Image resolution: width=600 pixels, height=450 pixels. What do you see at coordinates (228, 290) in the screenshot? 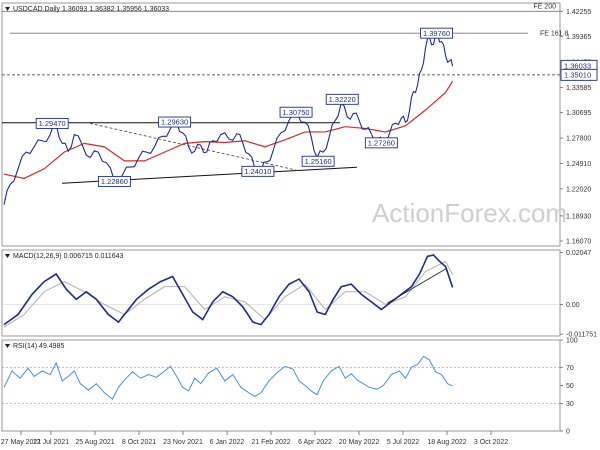
I see `macd-line` at bounding box center [228, 290].